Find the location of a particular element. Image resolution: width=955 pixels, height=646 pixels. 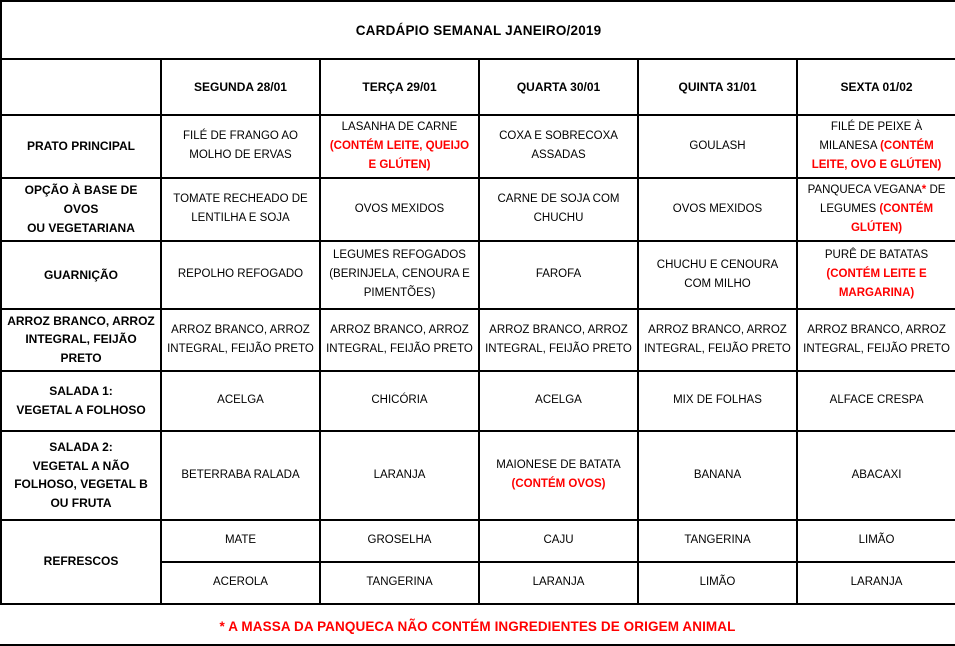

menu-item-text: MAIONESE DE BATATA is located at coordinates (558, 465).